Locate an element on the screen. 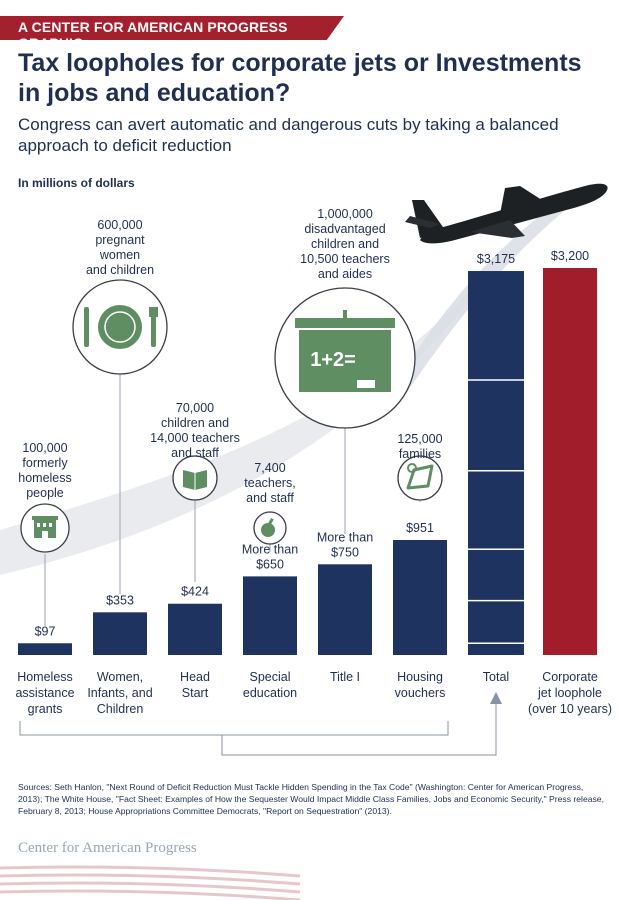  value-label-0: $97 is located at coordinates (45, 631).